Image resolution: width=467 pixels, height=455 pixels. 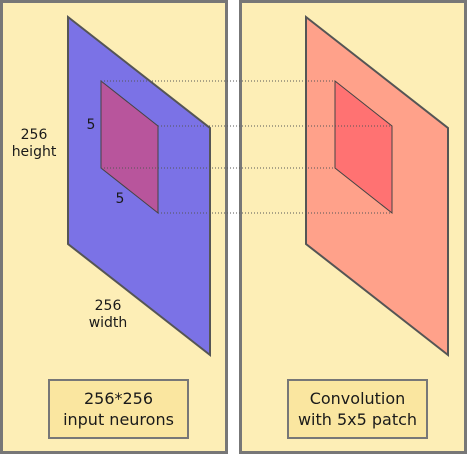 I want to click on height-value: 256, so click(x=34, y=135).